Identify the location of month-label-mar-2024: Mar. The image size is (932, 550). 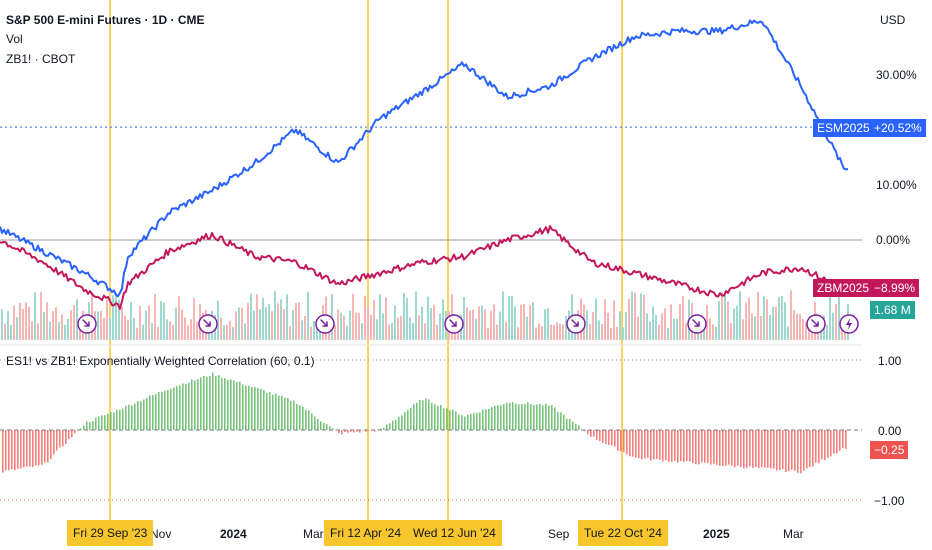
(313, 534).